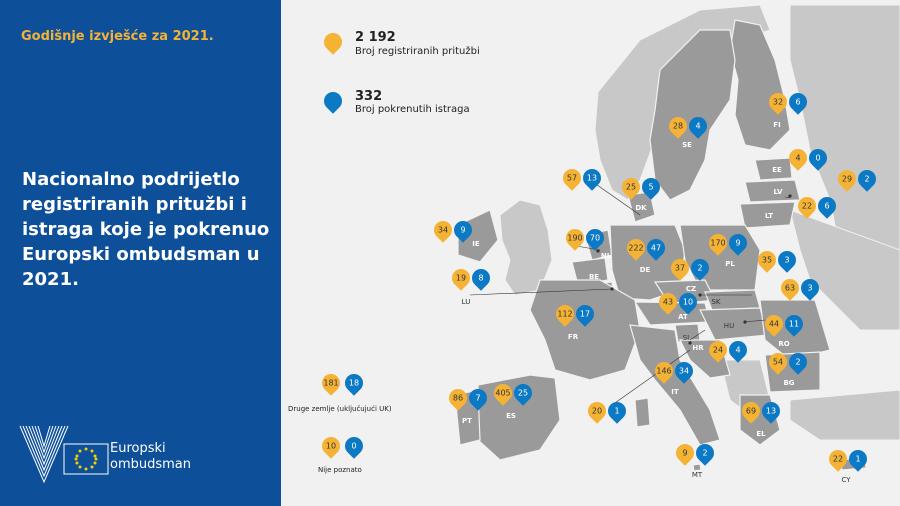 Image resolution: width=900 pixels, height=506 pixels. What do you see at coordinates (369, 96) in the screenshot?
I see `inquiries-total: 332` at bounding box center [369, 96].